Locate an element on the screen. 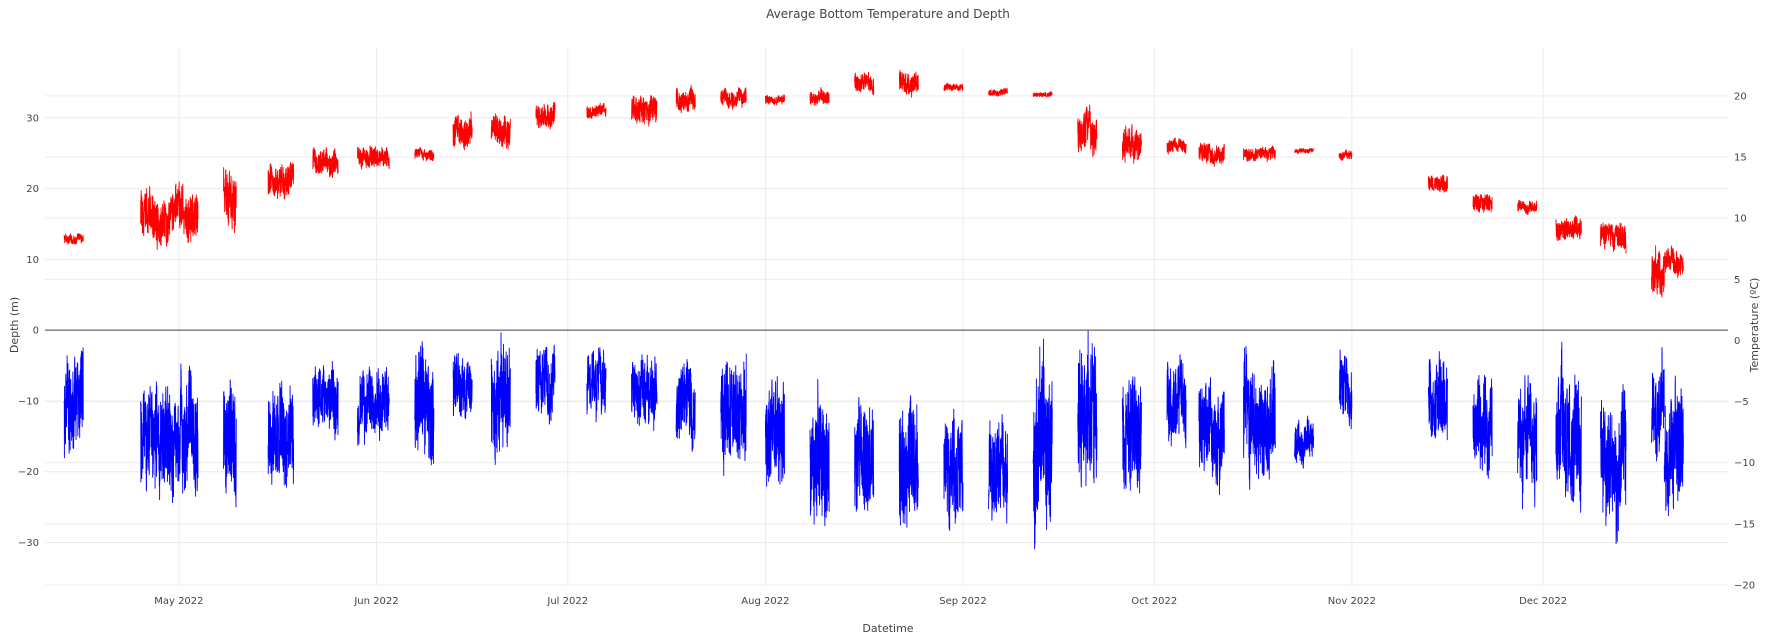  left-y-tick-label: −20 is located at coordinates (28, 472).